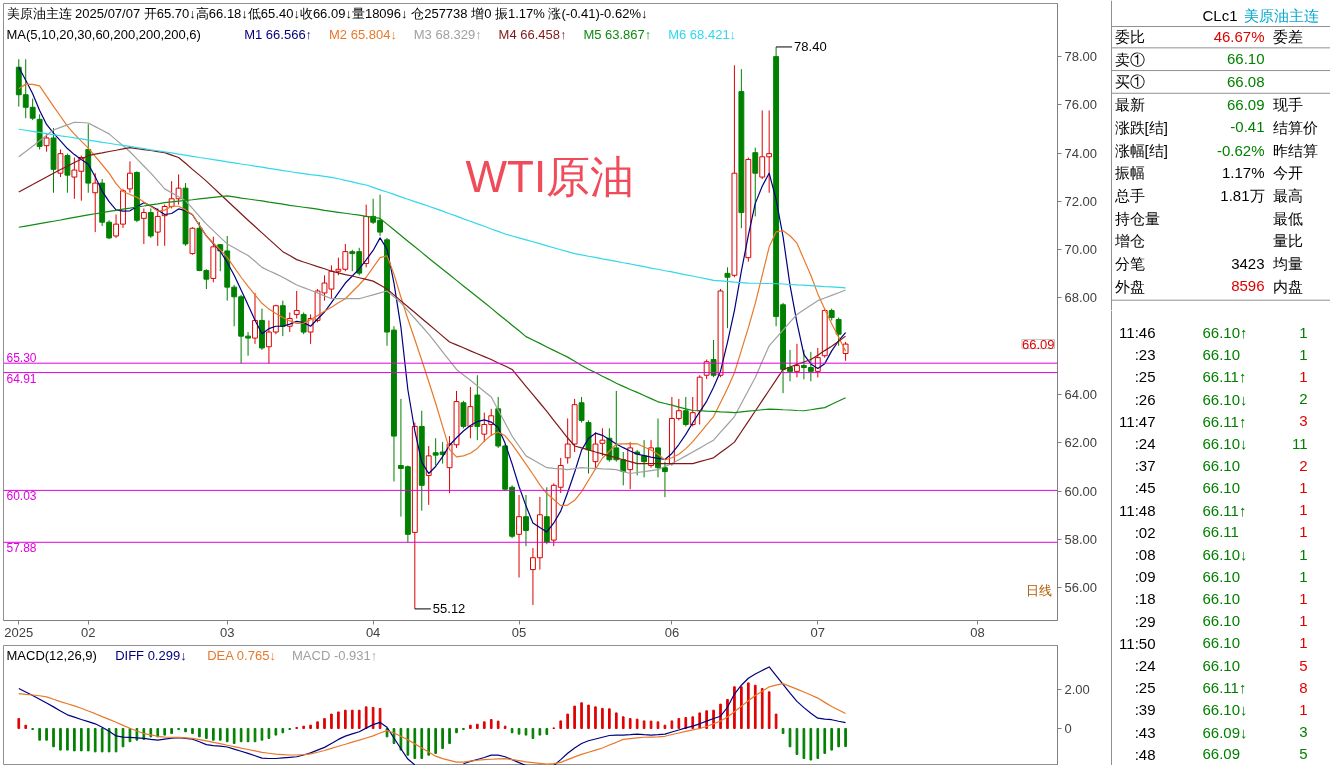 The width and height of the screenshot is (1330, 765). What do you see at coordinates (1137, 643) in the screenshot?
I see `category-label: 11:50` at bounding box center [1137, 643].